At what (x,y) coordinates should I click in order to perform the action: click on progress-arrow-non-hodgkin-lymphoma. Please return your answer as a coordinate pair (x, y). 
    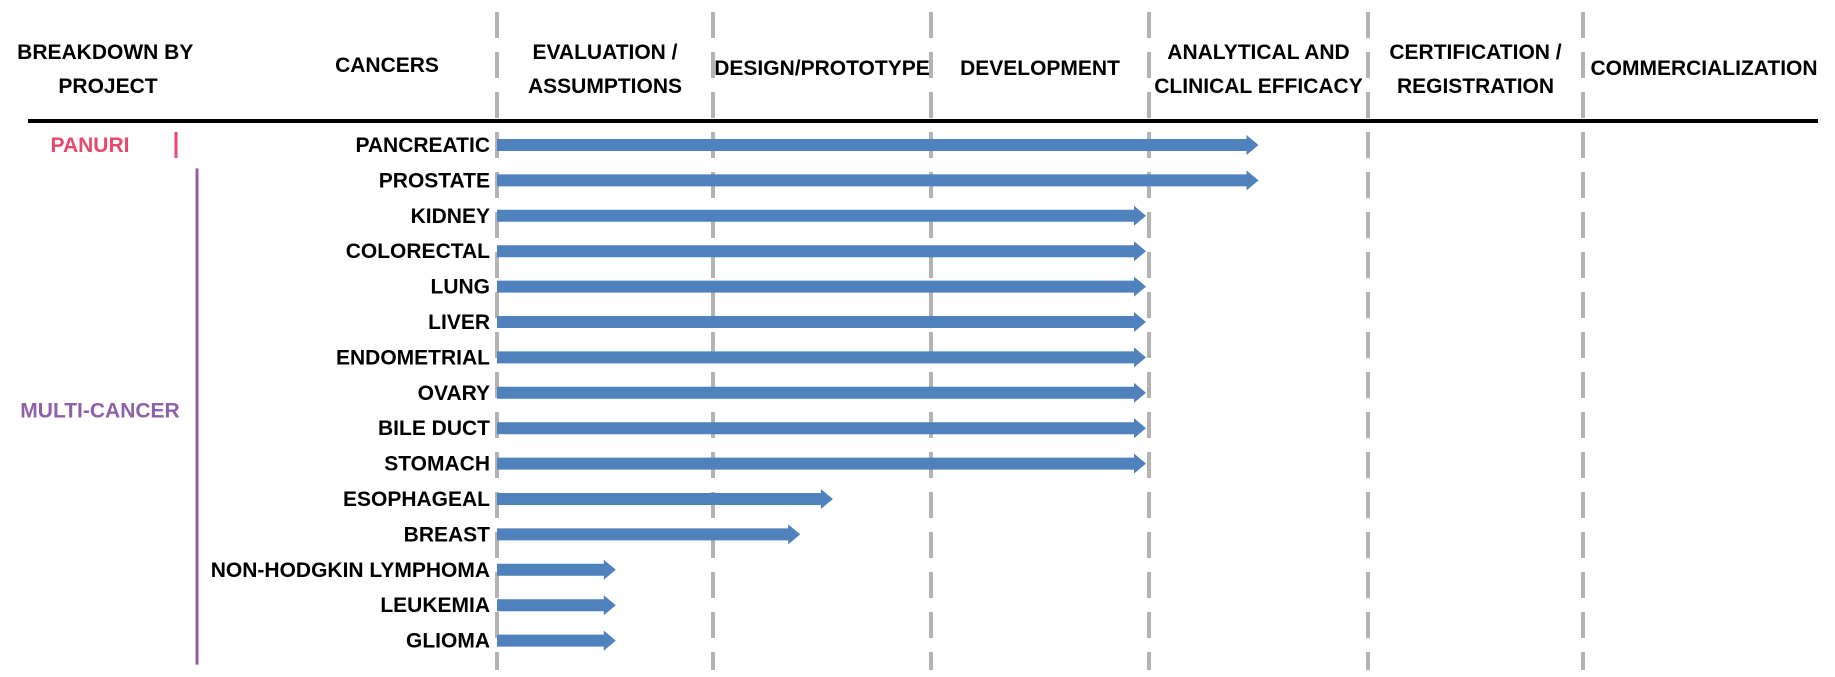
    Looking at the image, I should click on (556, 569).